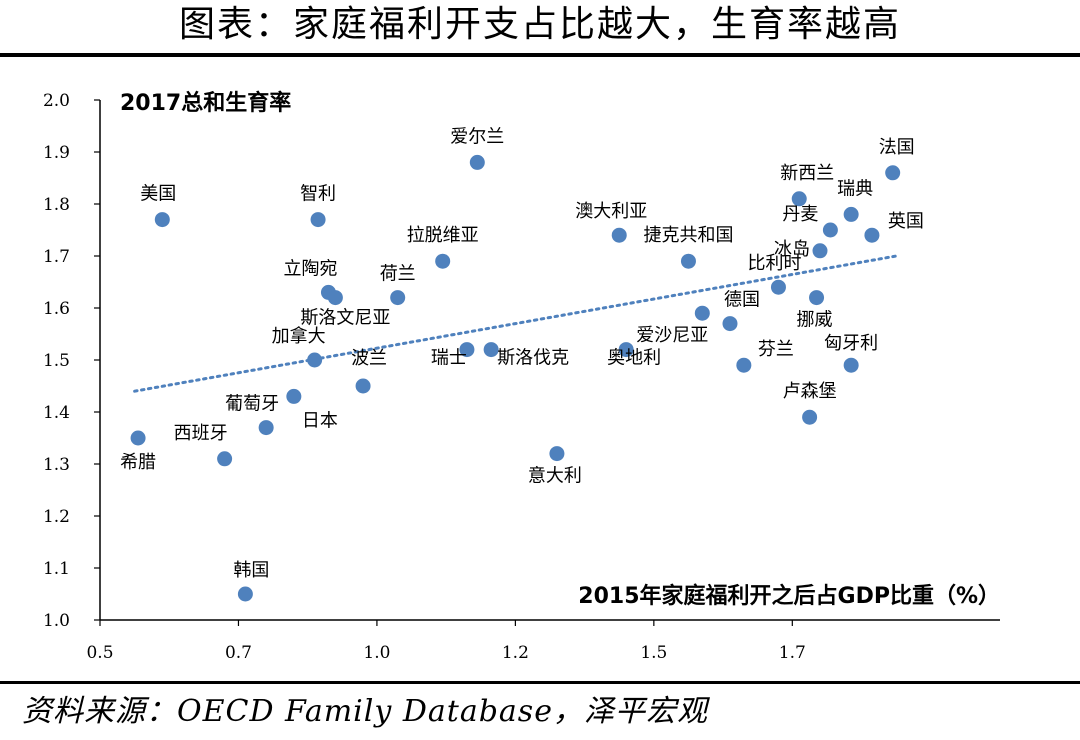  What do you see at coordinates (815, 320) in the screenshot?
I see `point-label: 挪威` at bounding box center [815, 320].